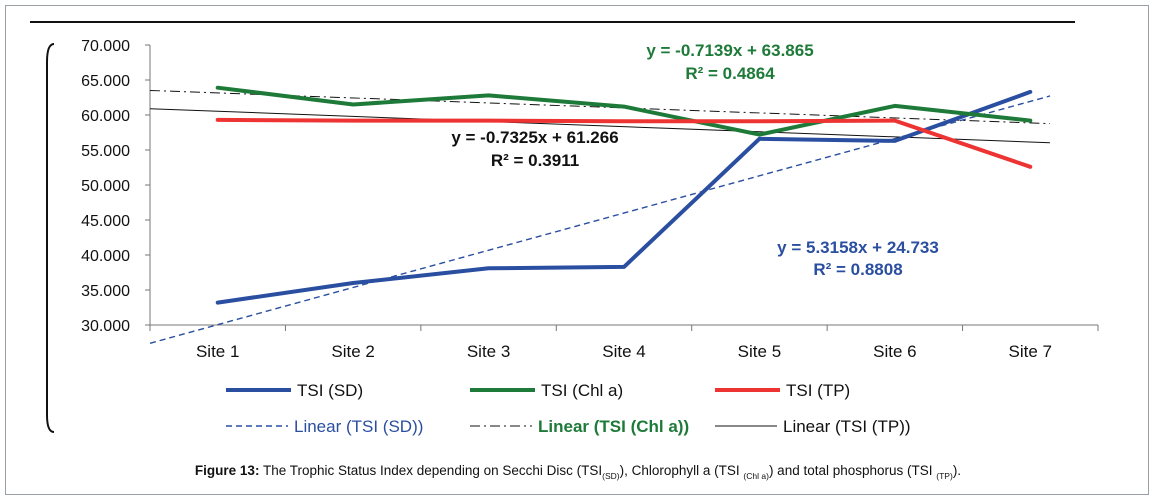 The height and width of the screenshot is (502, 1156). What do you see at coordinates (105, 221) in the screenshot?
I see `y-tick-label: 45.000` at bounding box center [105, 221].